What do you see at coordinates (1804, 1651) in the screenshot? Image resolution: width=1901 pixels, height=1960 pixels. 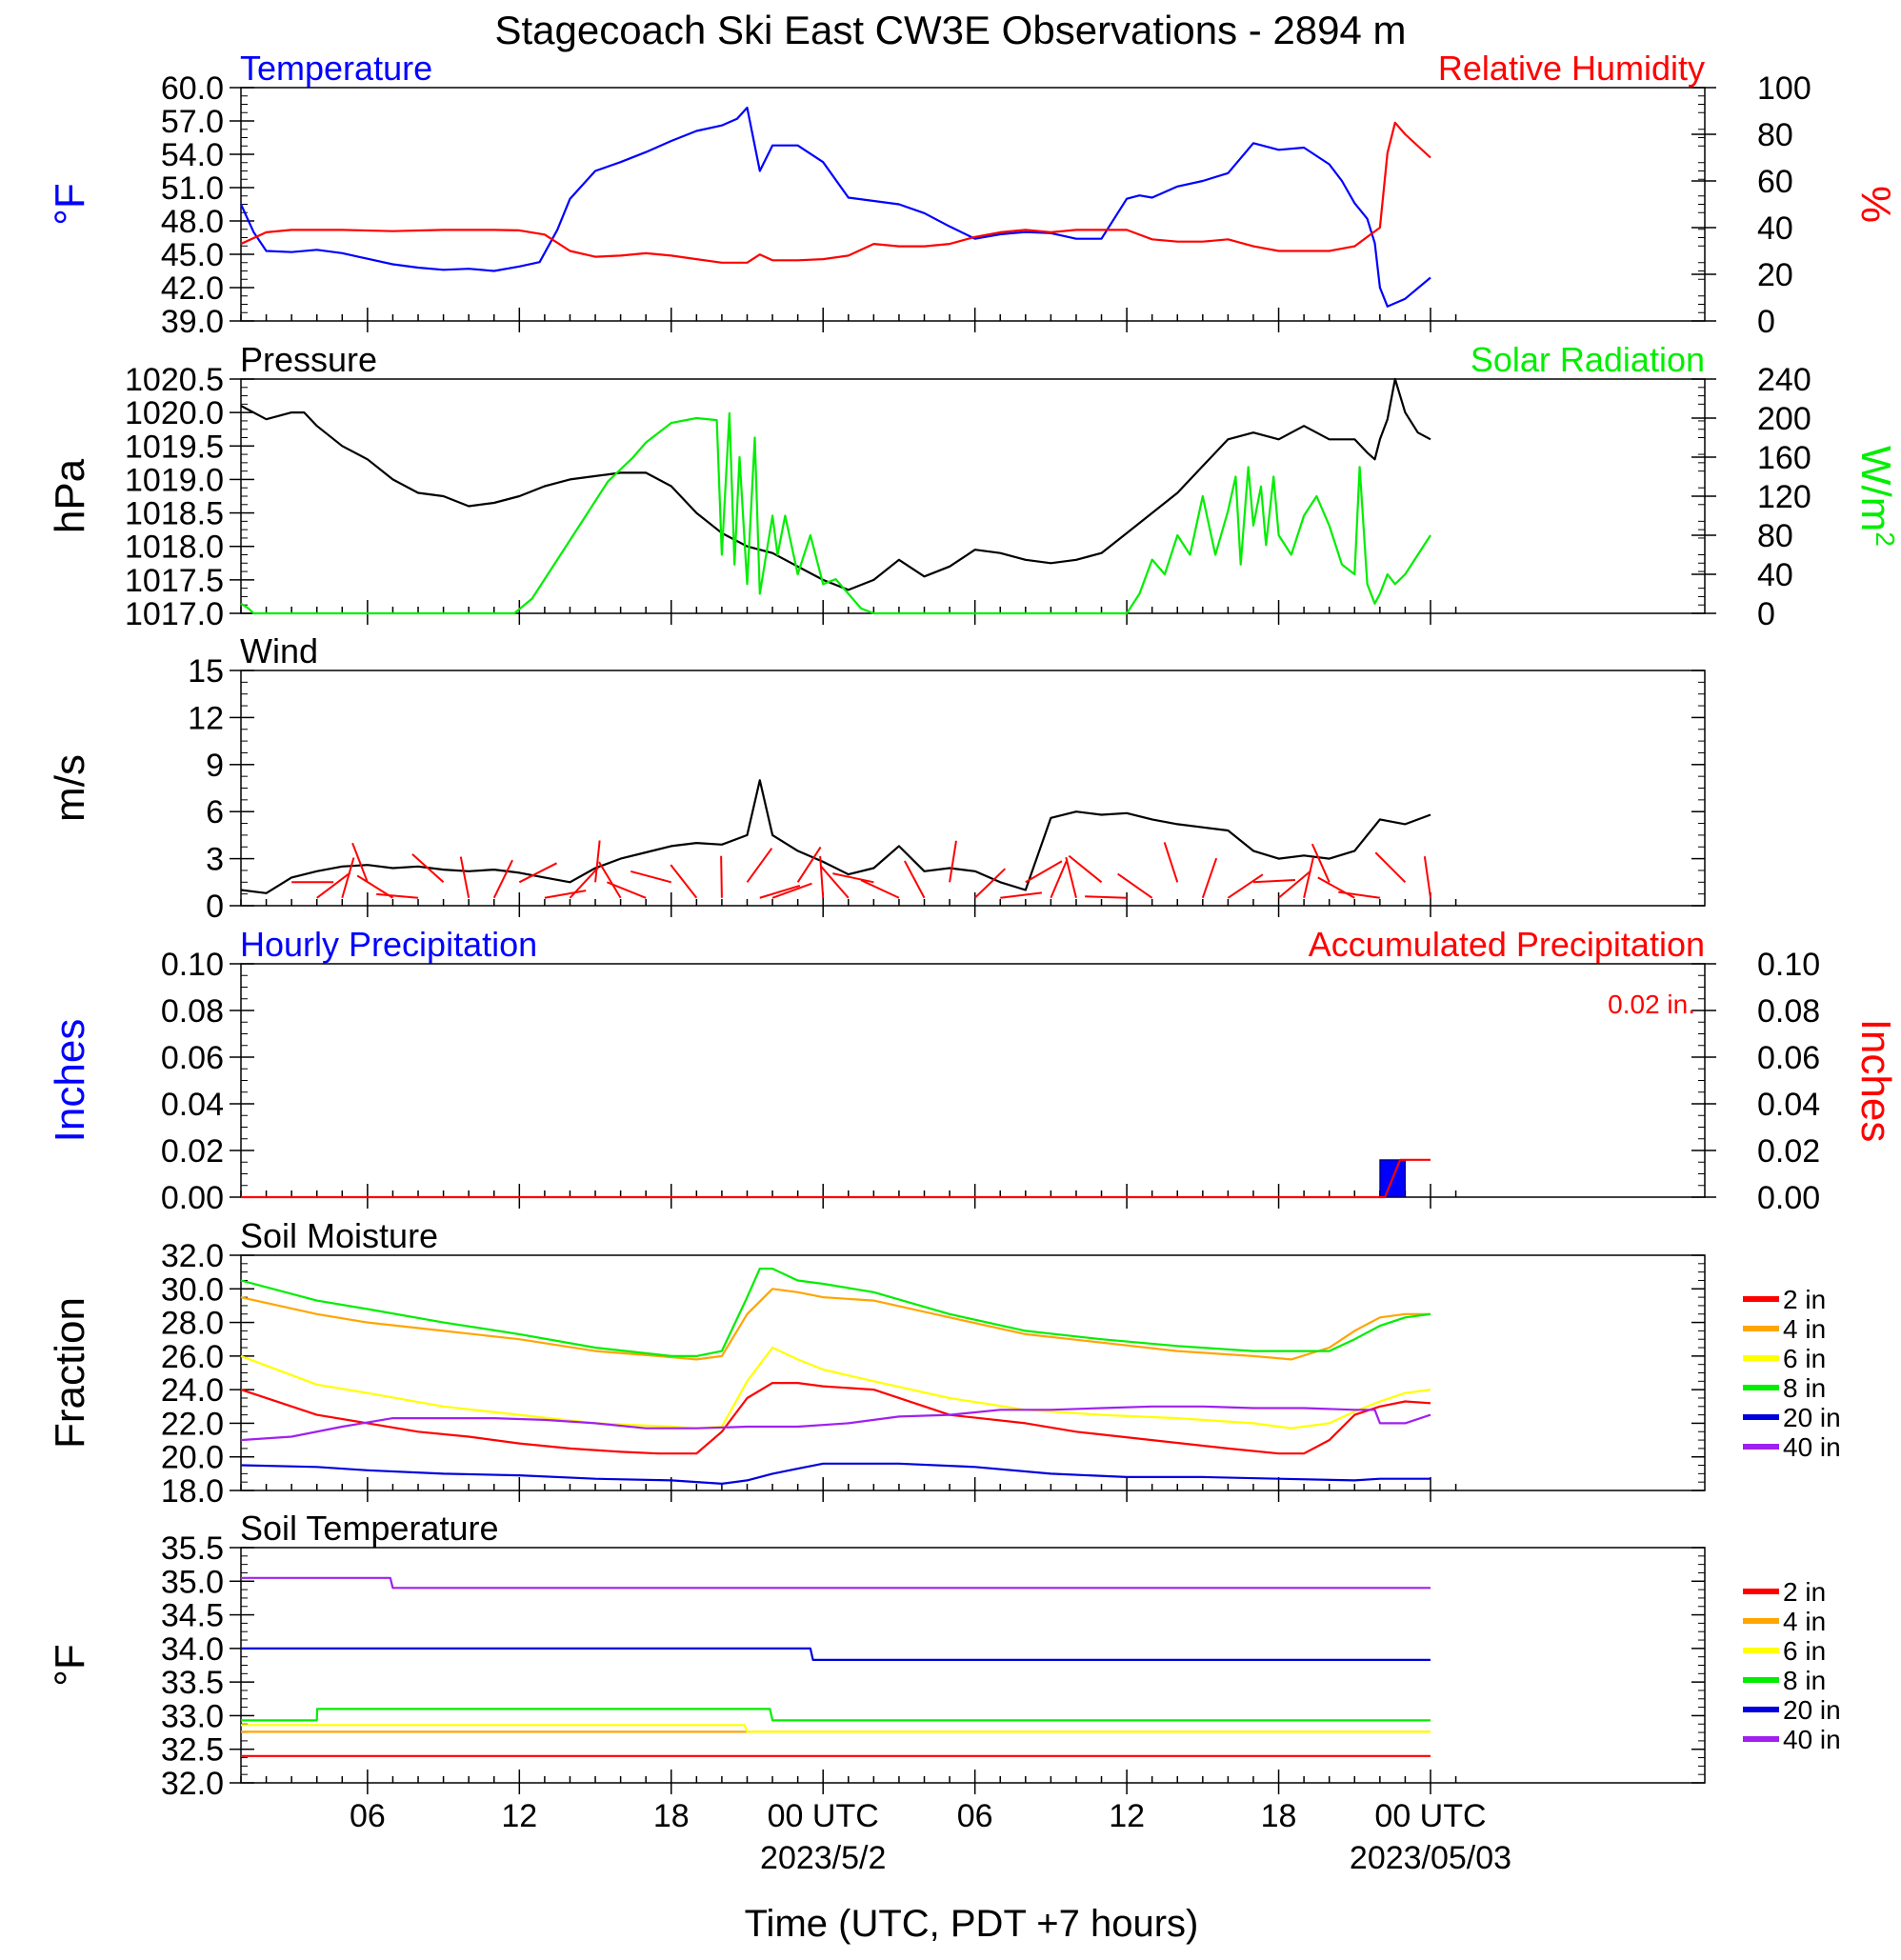 I see `legend-label: 6 in` at bounding box center [1804, 1651].